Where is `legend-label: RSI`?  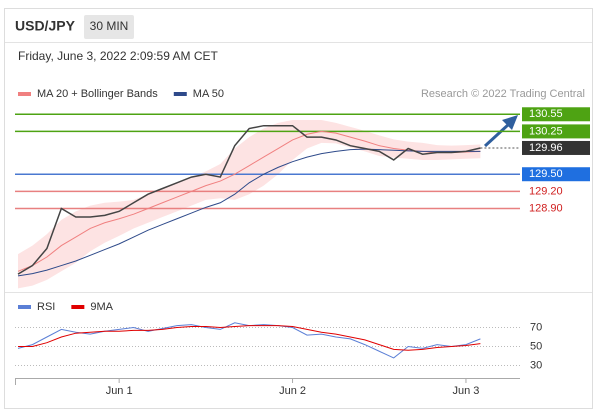 legend-label: RSI is located at coordinates (46, 307).